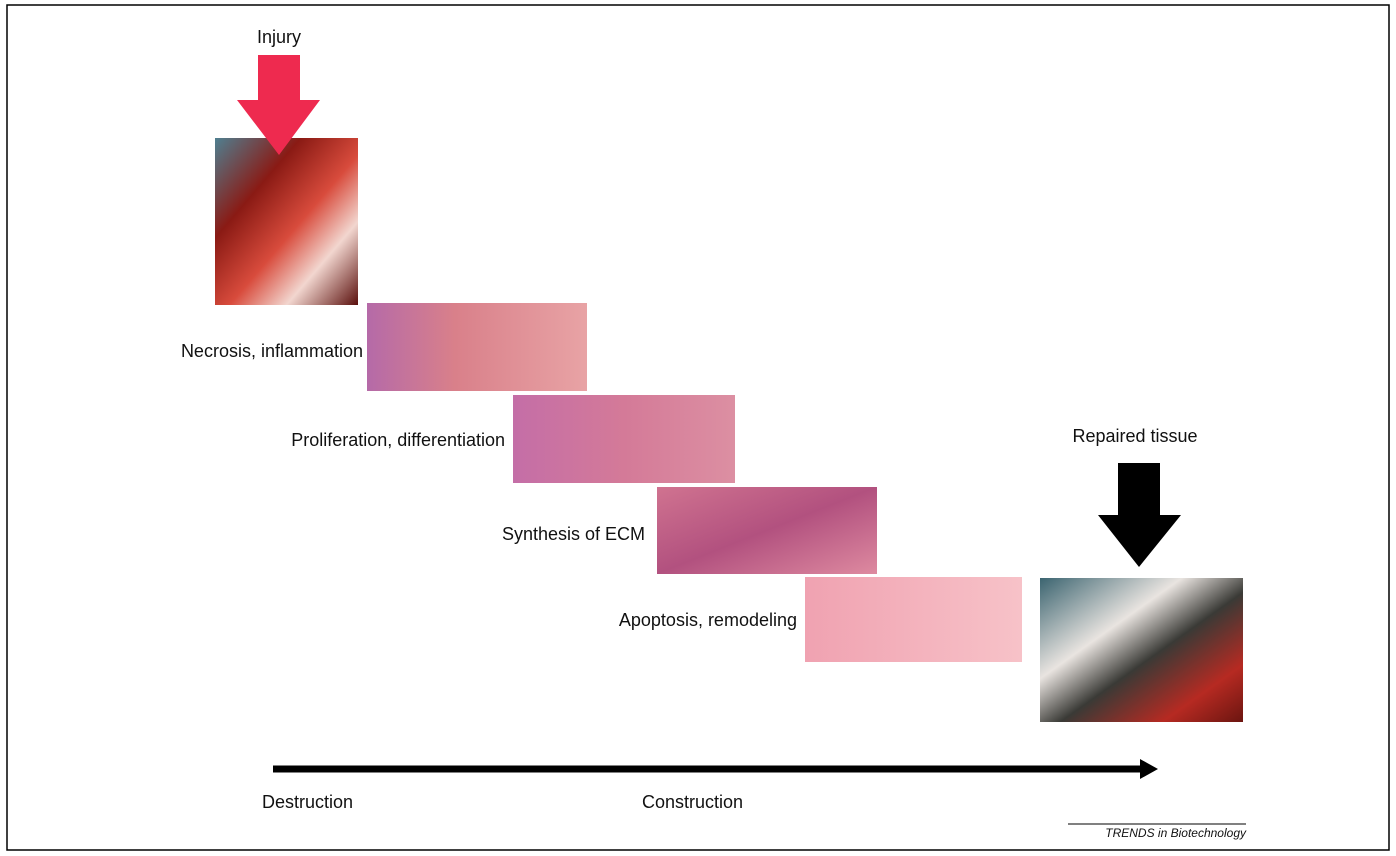  What do you see at coordinates (286, 221) in the screenshot?
I see `injury-photo` at bounding box center [286, 221].